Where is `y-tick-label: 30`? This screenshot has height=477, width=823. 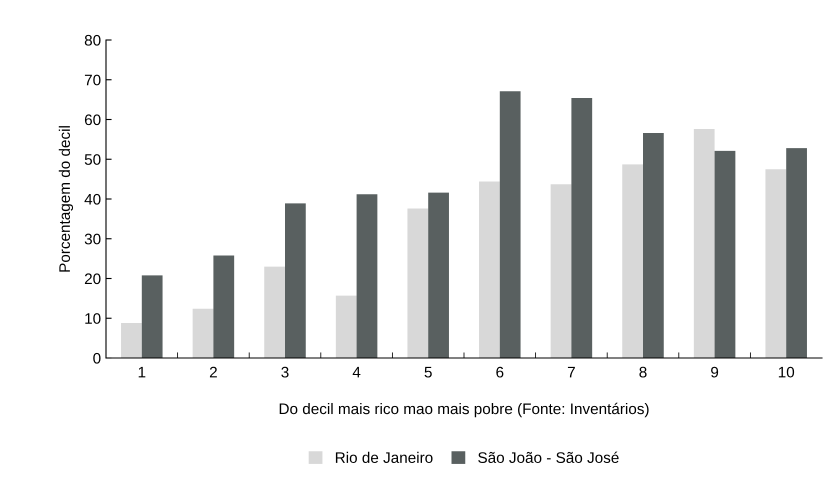
y-tick-label: 30 is located at coordinates (92, 239).